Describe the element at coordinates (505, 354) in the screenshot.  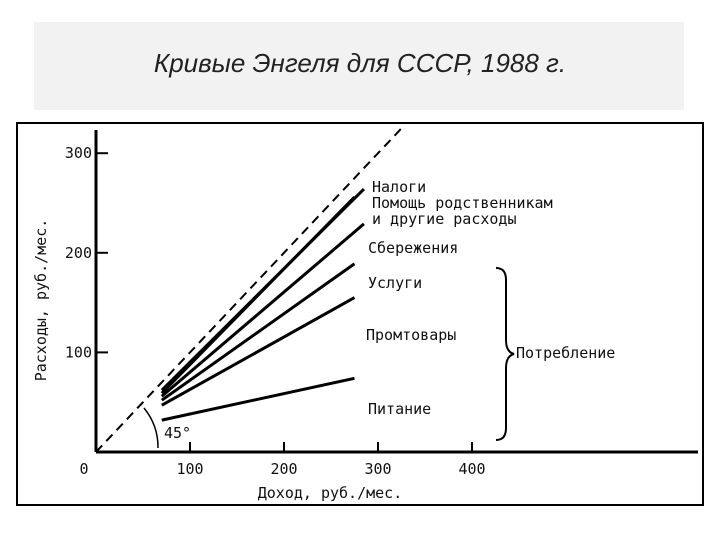
I see `consumption-brace` at that location.